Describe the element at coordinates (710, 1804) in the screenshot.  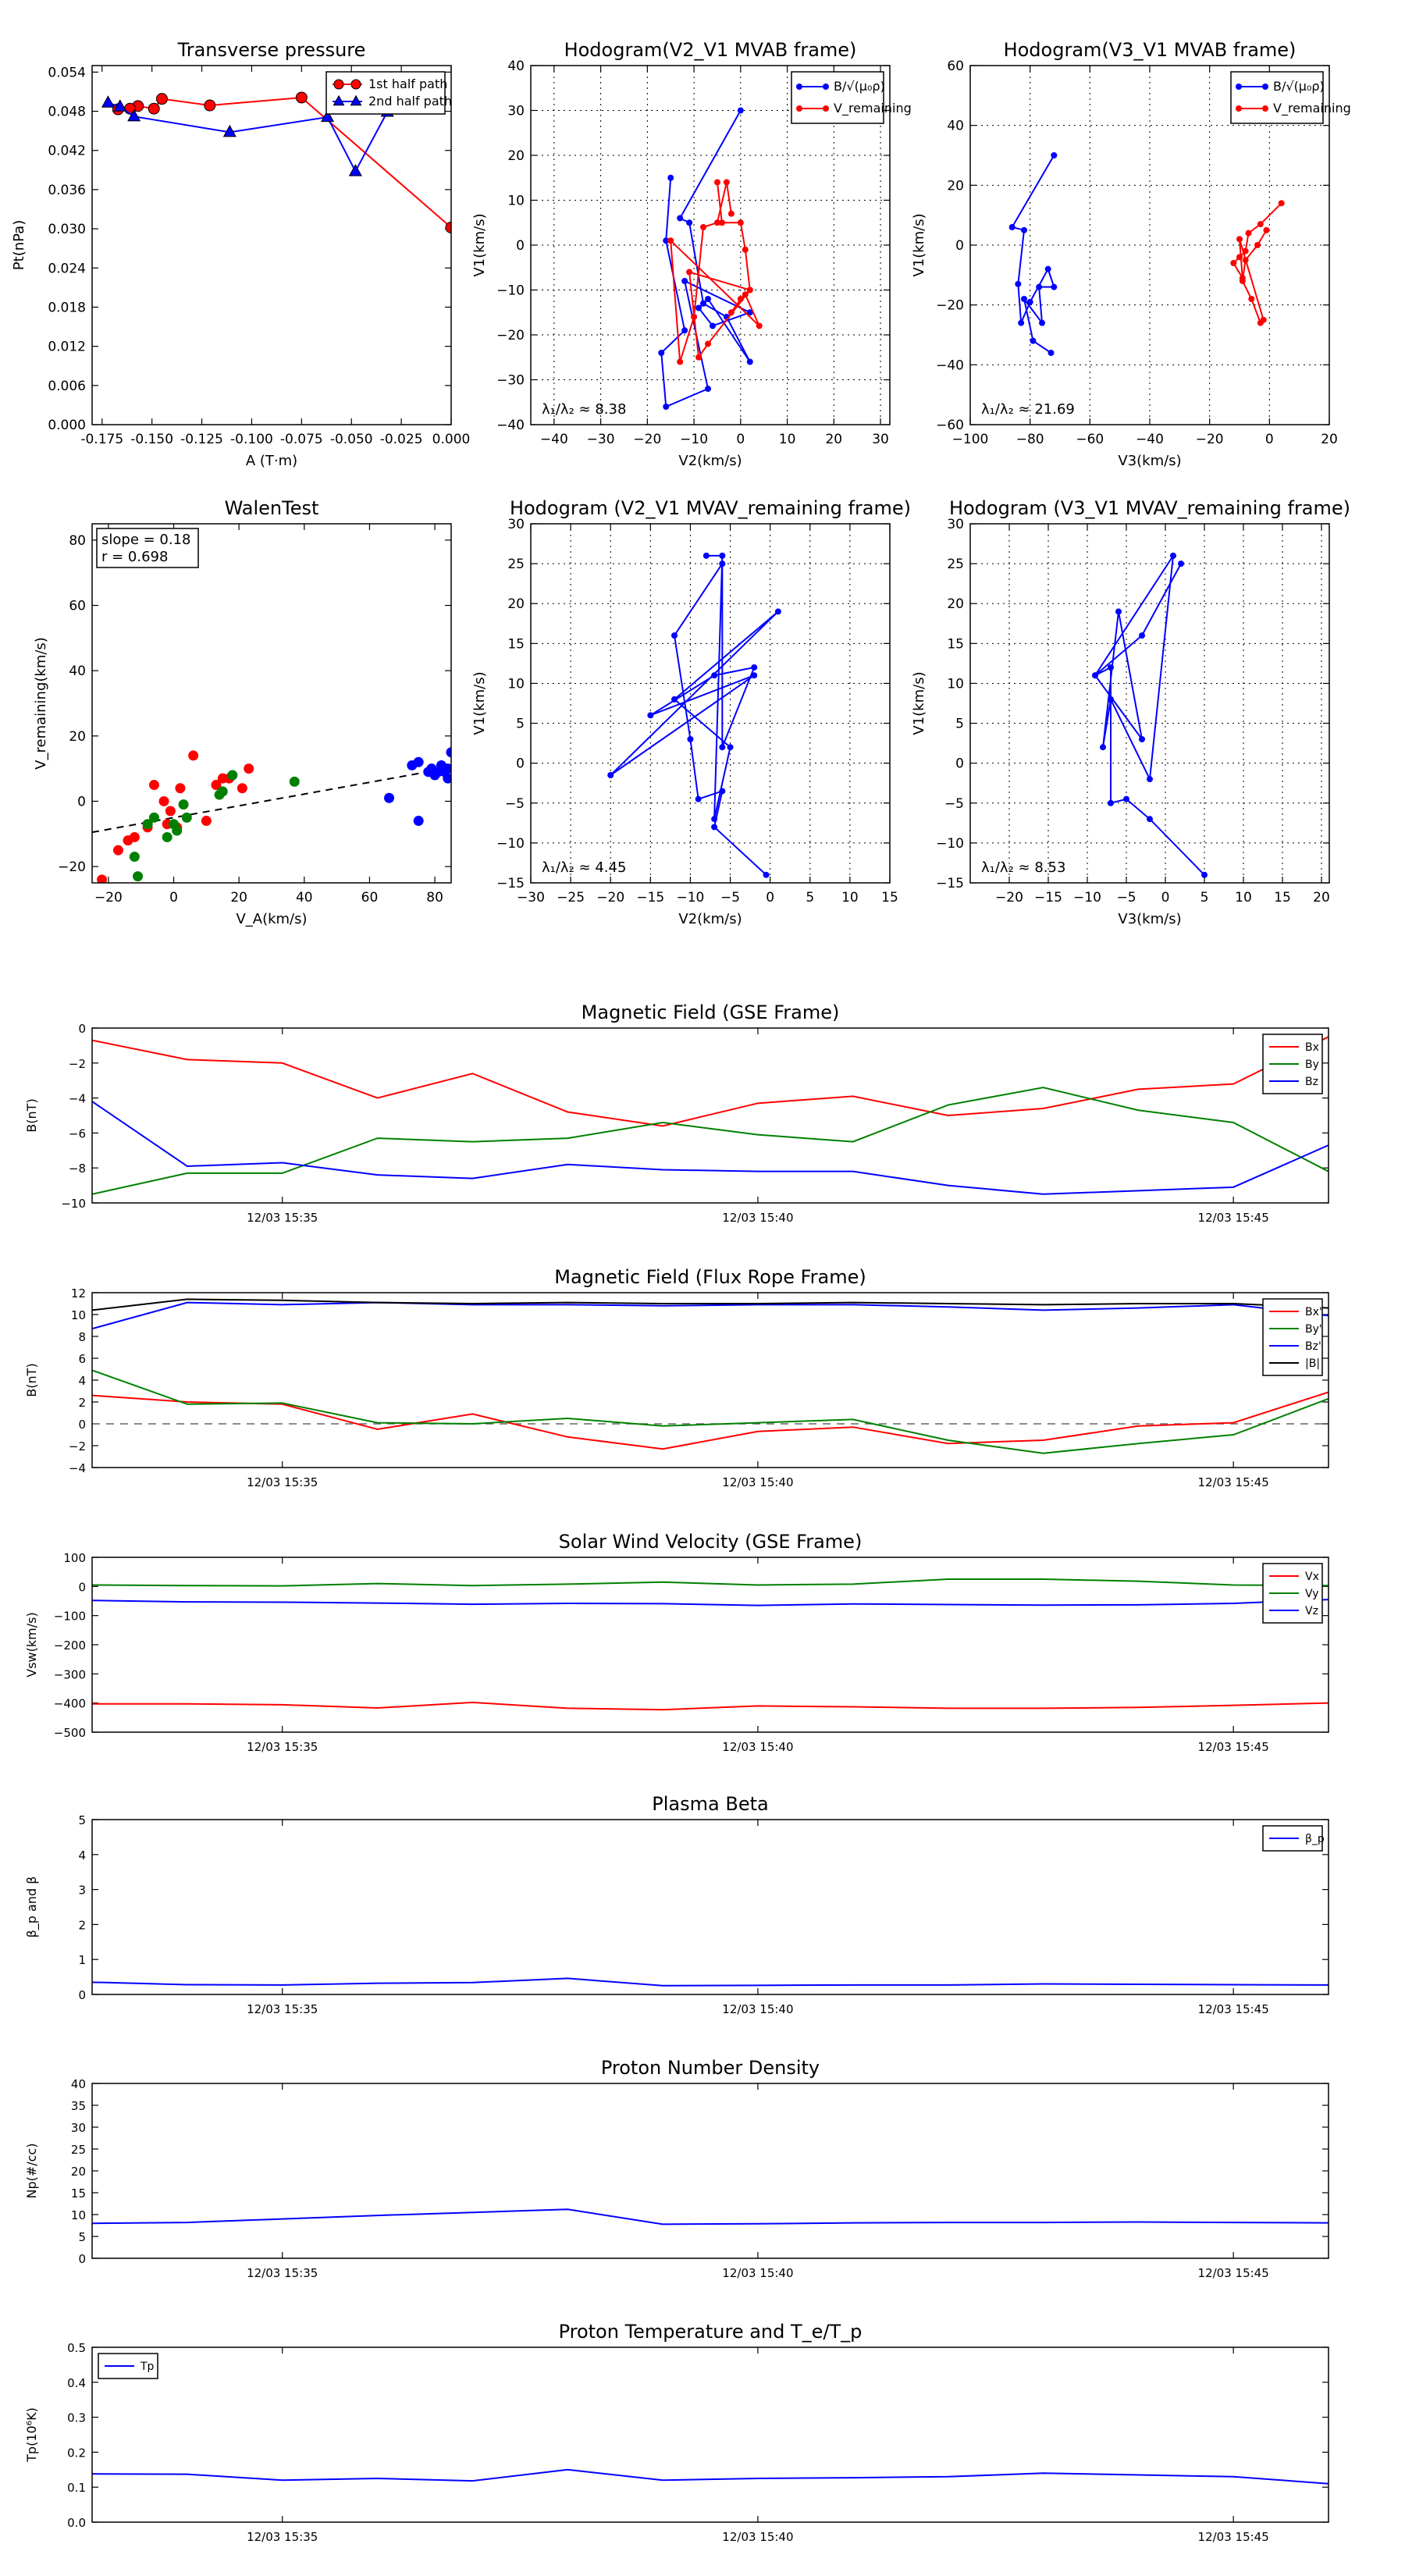
I see `chart-title: Plasma Beta` at that location.